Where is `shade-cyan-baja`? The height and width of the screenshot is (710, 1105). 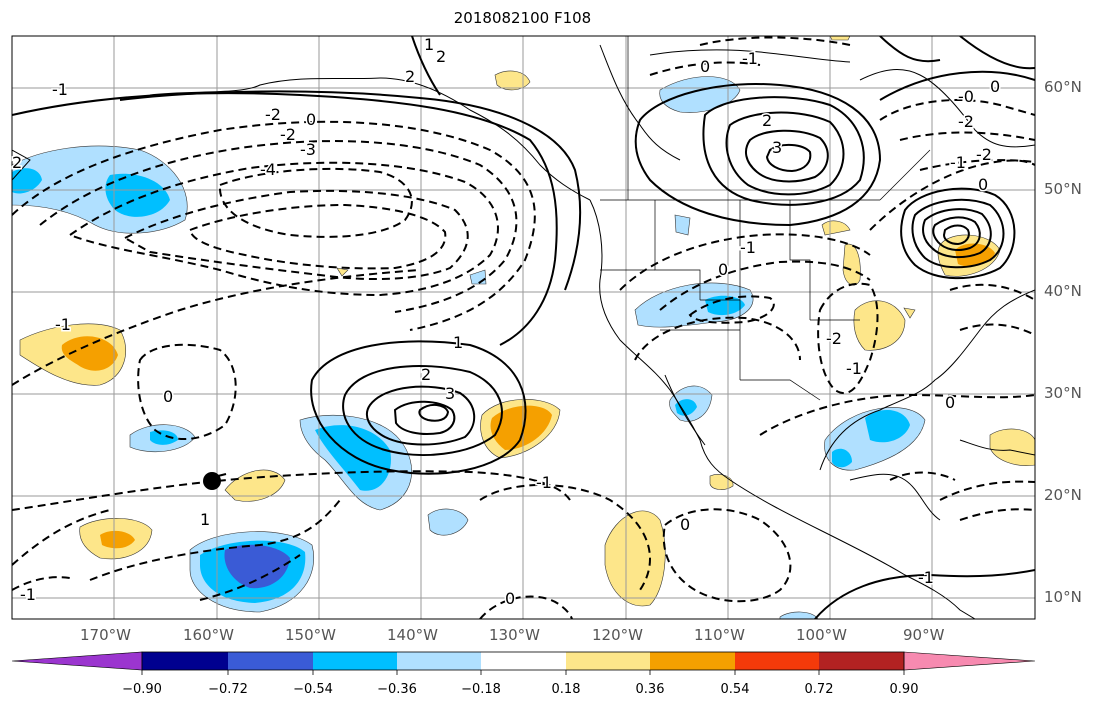
shade-cyan-baja is located at coordinates (686, 407).